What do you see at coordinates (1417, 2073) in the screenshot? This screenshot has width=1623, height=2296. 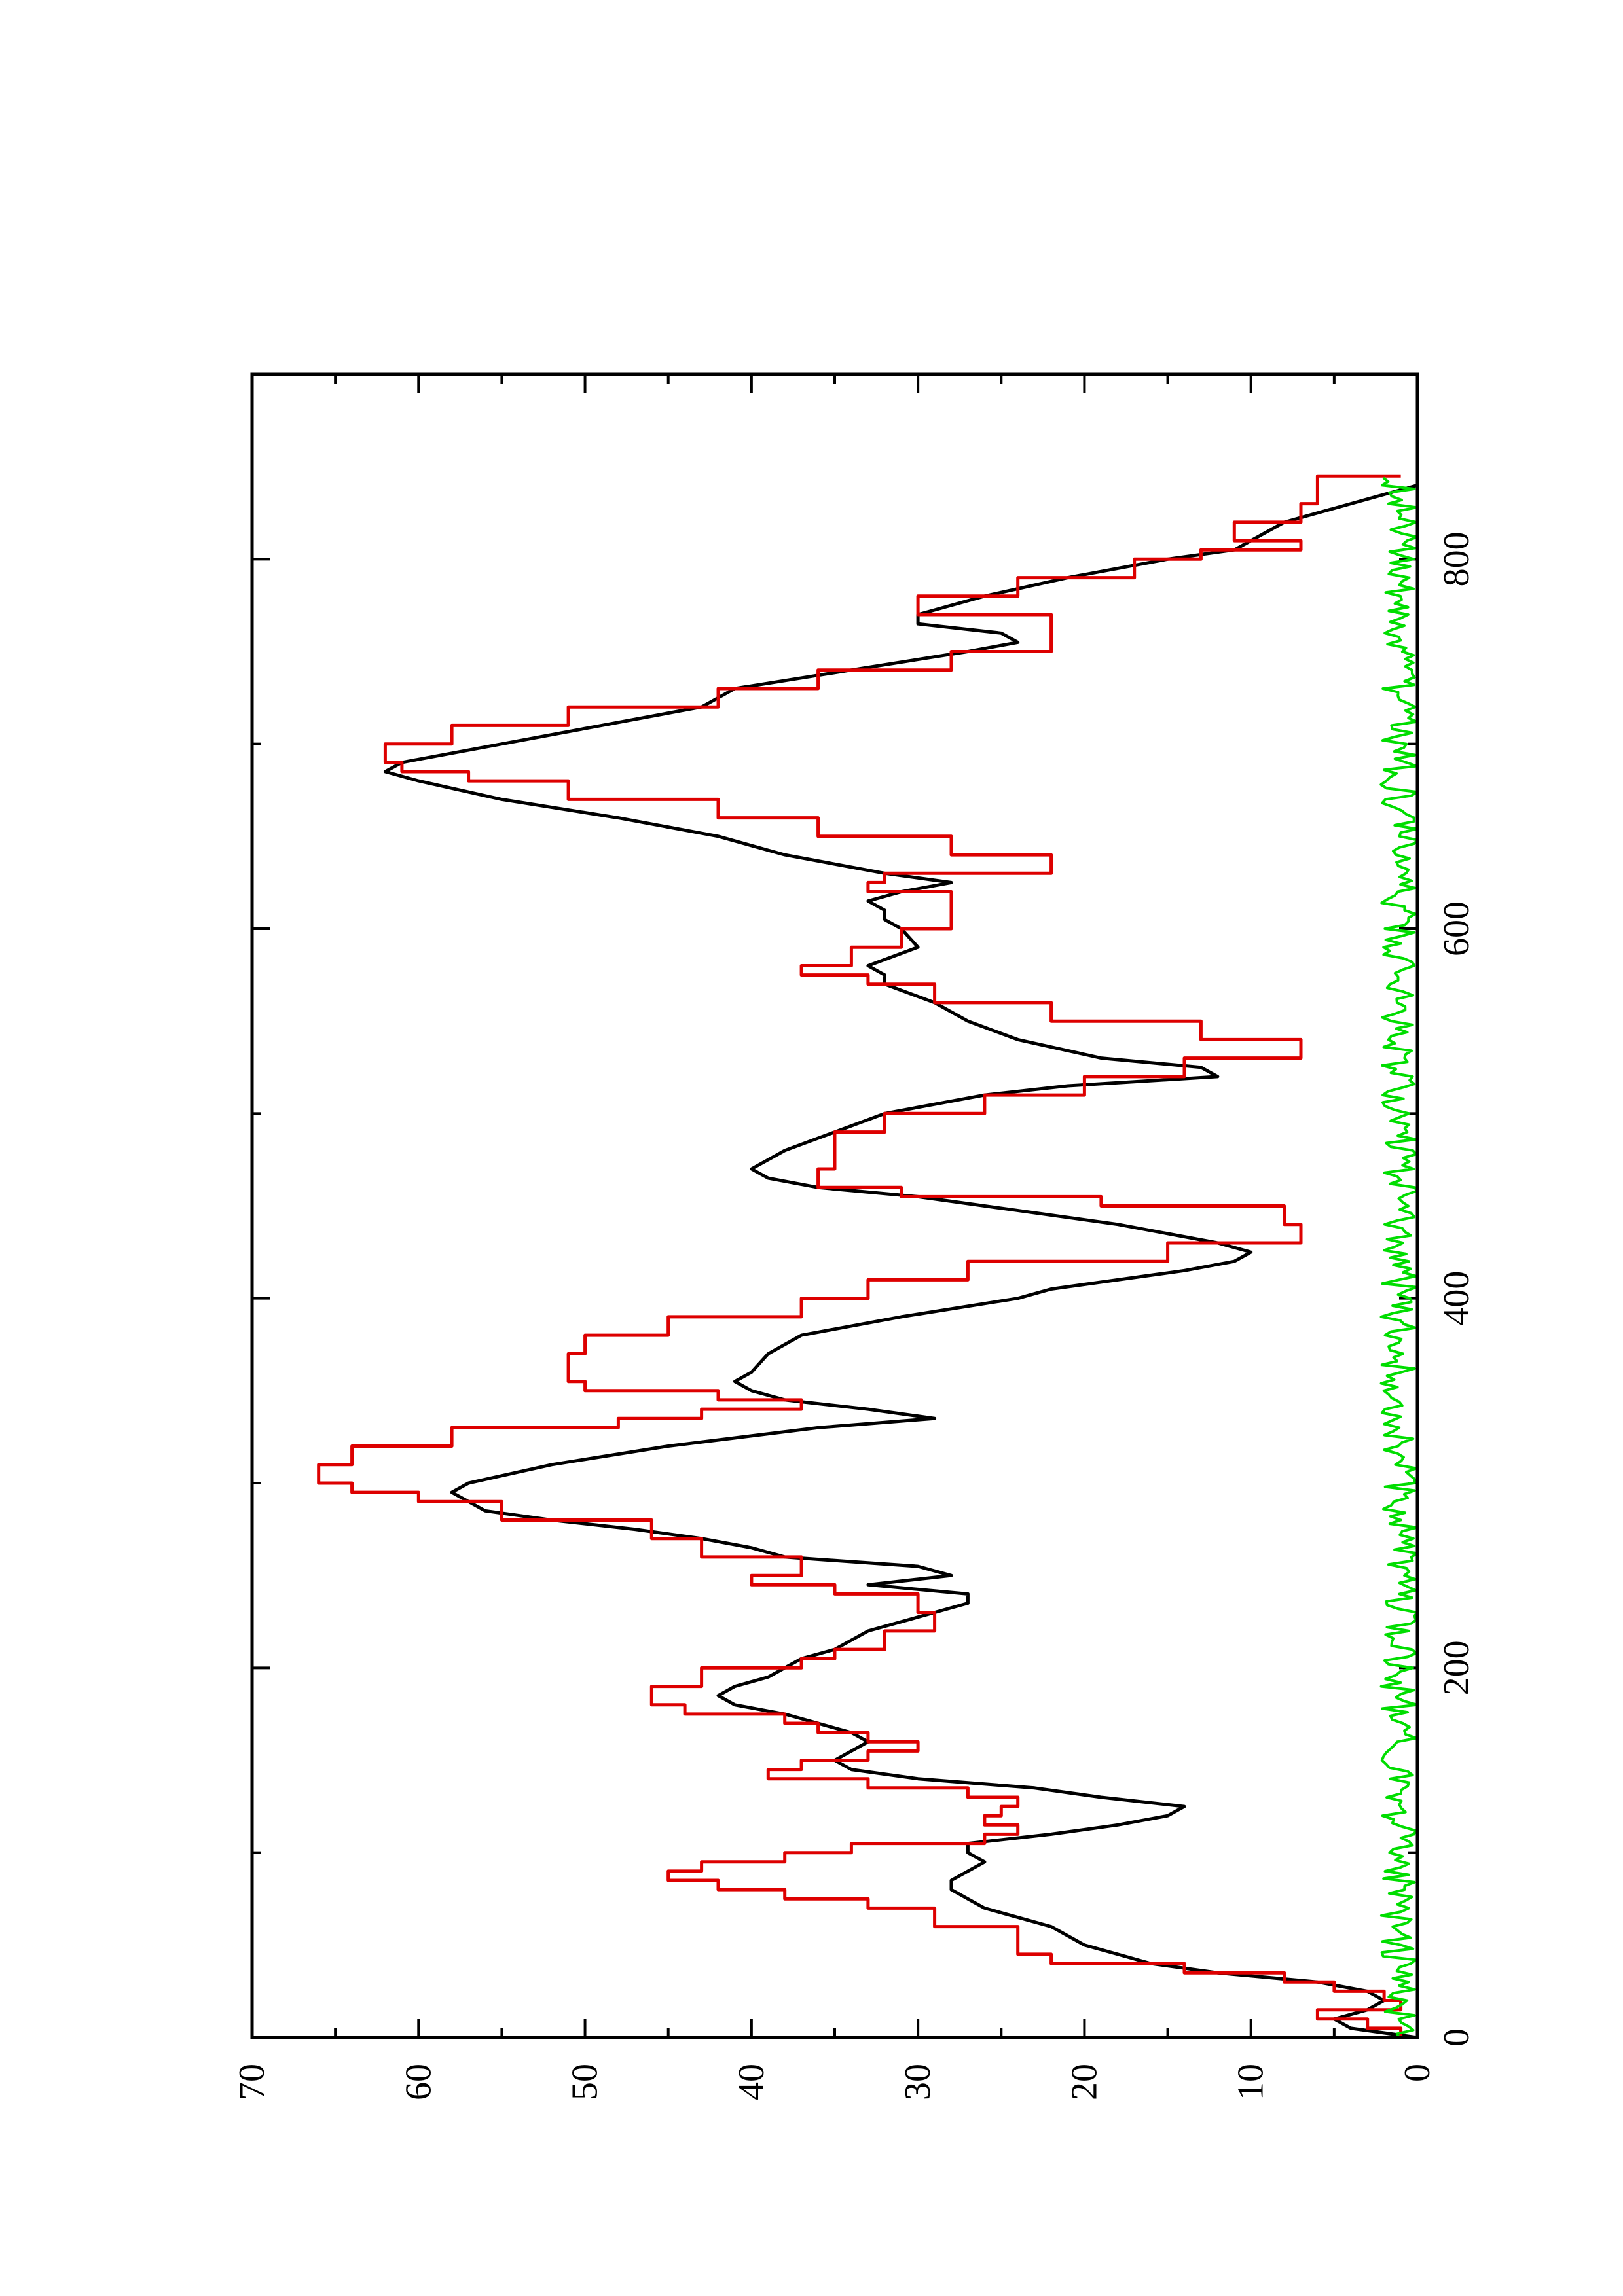 I see `y-tick-label: 0` at bounding box center [1417, 2073].